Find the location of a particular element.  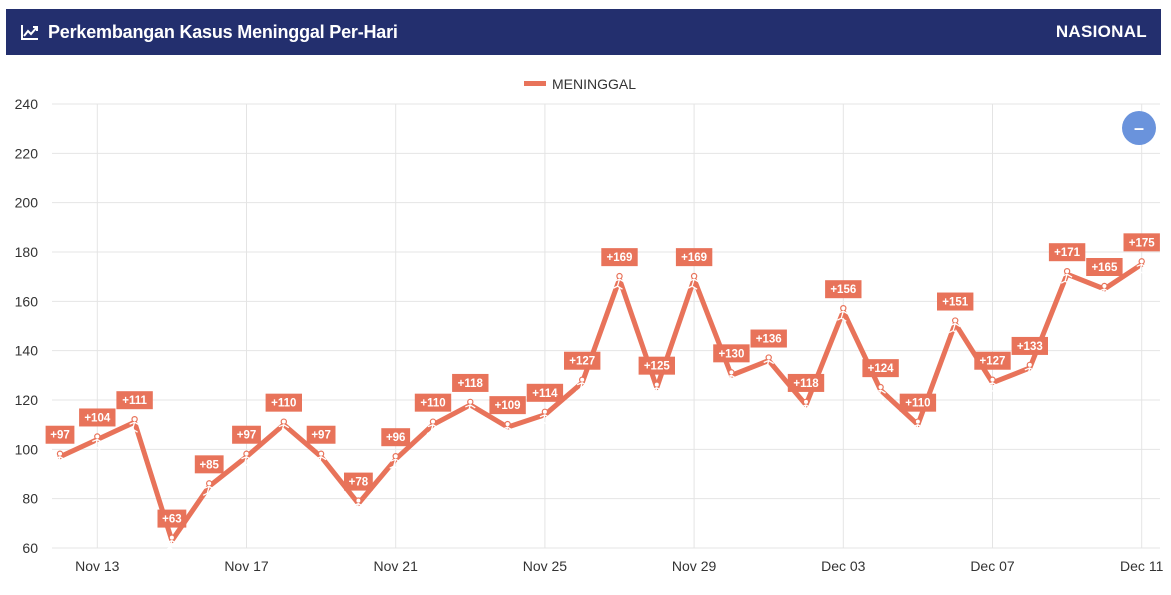

x-tick-label: Nov 29 is located at coordinates (694, 566).